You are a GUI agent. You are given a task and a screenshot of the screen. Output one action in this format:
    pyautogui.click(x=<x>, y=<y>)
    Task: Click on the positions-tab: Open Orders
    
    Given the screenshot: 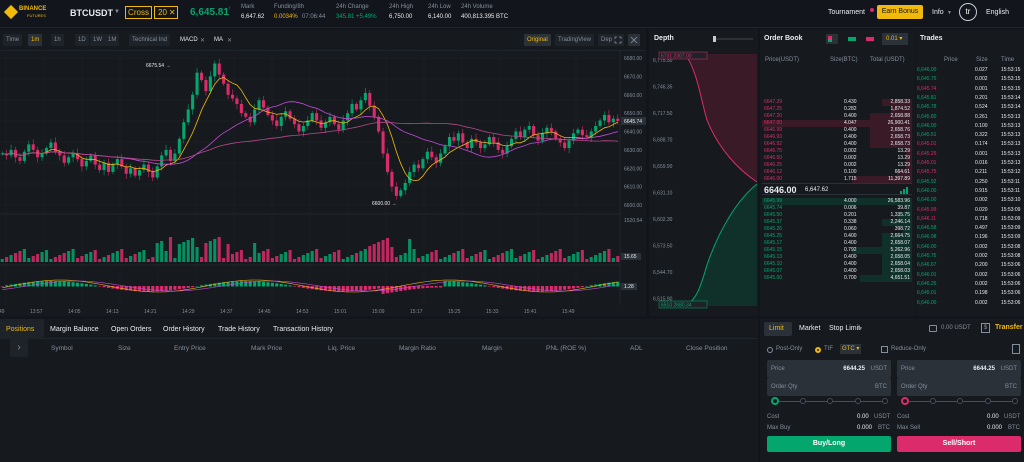 What is the action you would take?
    pyautogui.click(x=131, y=329)
    